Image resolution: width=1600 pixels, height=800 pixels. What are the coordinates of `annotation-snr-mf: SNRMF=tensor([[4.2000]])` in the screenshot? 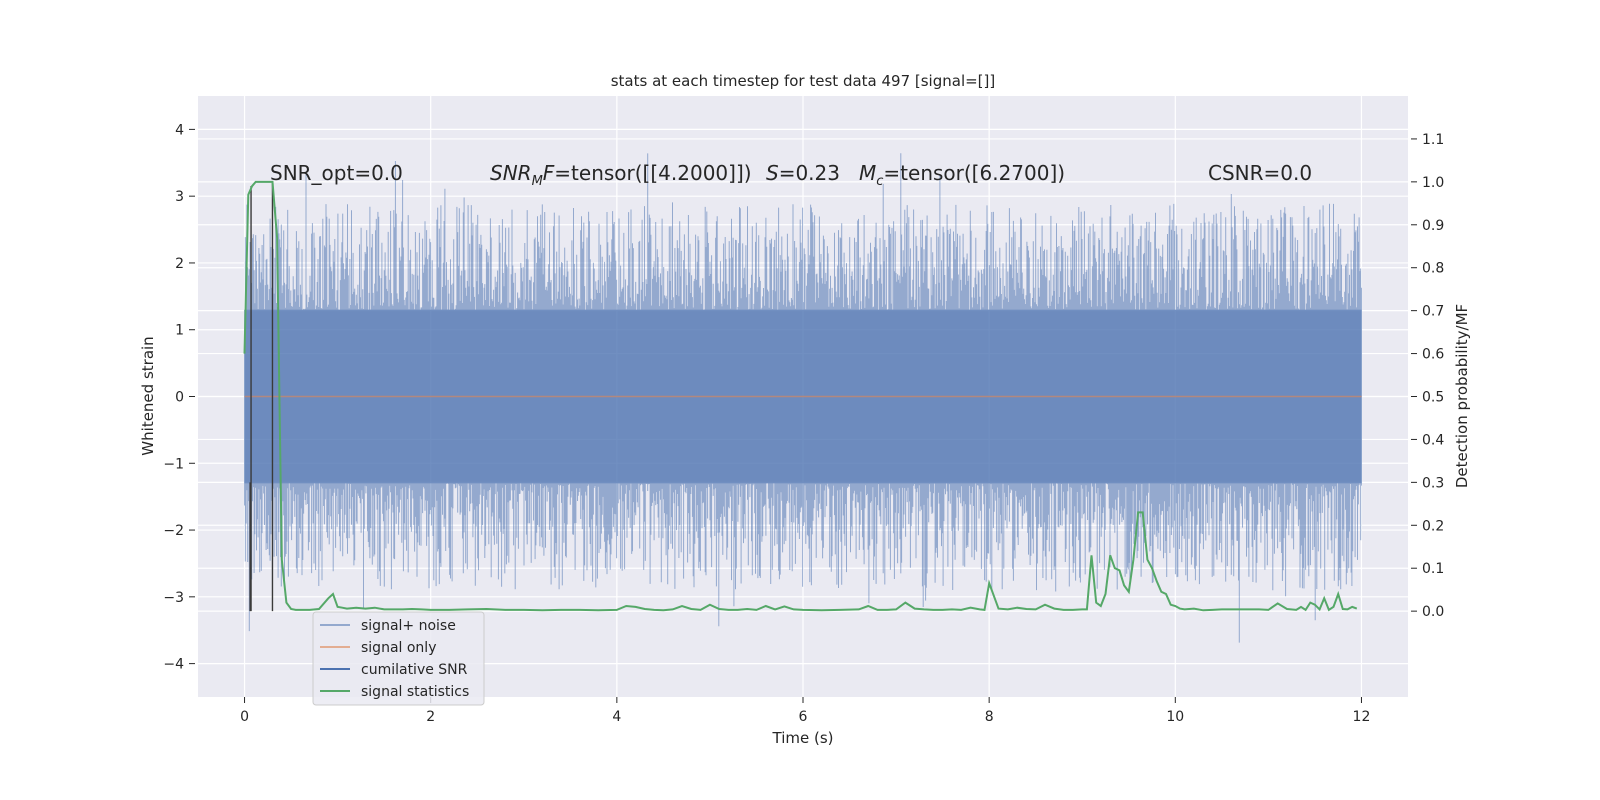 It's located at (621, 175).